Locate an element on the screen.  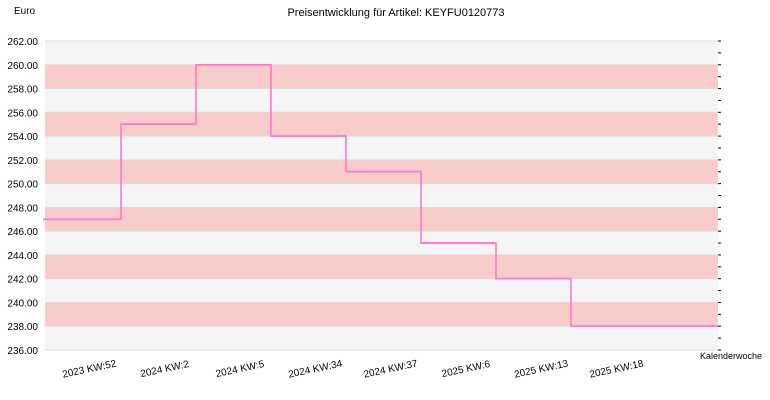
x-tick-label: 2025 KW:13 is located at coordinates (541, 369).